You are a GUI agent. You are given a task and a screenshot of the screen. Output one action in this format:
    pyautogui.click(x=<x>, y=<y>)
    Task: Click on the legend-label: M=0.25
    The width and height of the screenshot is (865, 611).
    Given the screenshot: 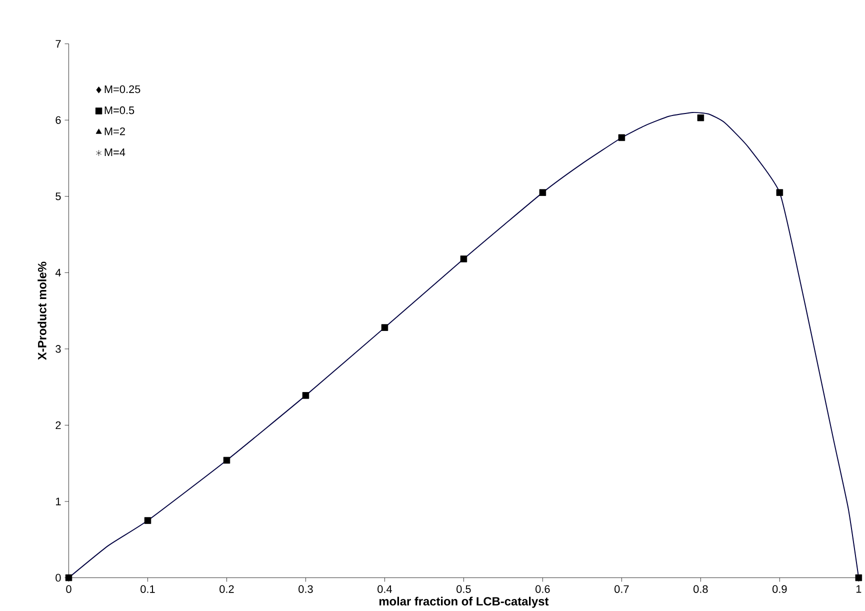 What is the action you would take?
    pyautogui.click(x=122, y=89)
    